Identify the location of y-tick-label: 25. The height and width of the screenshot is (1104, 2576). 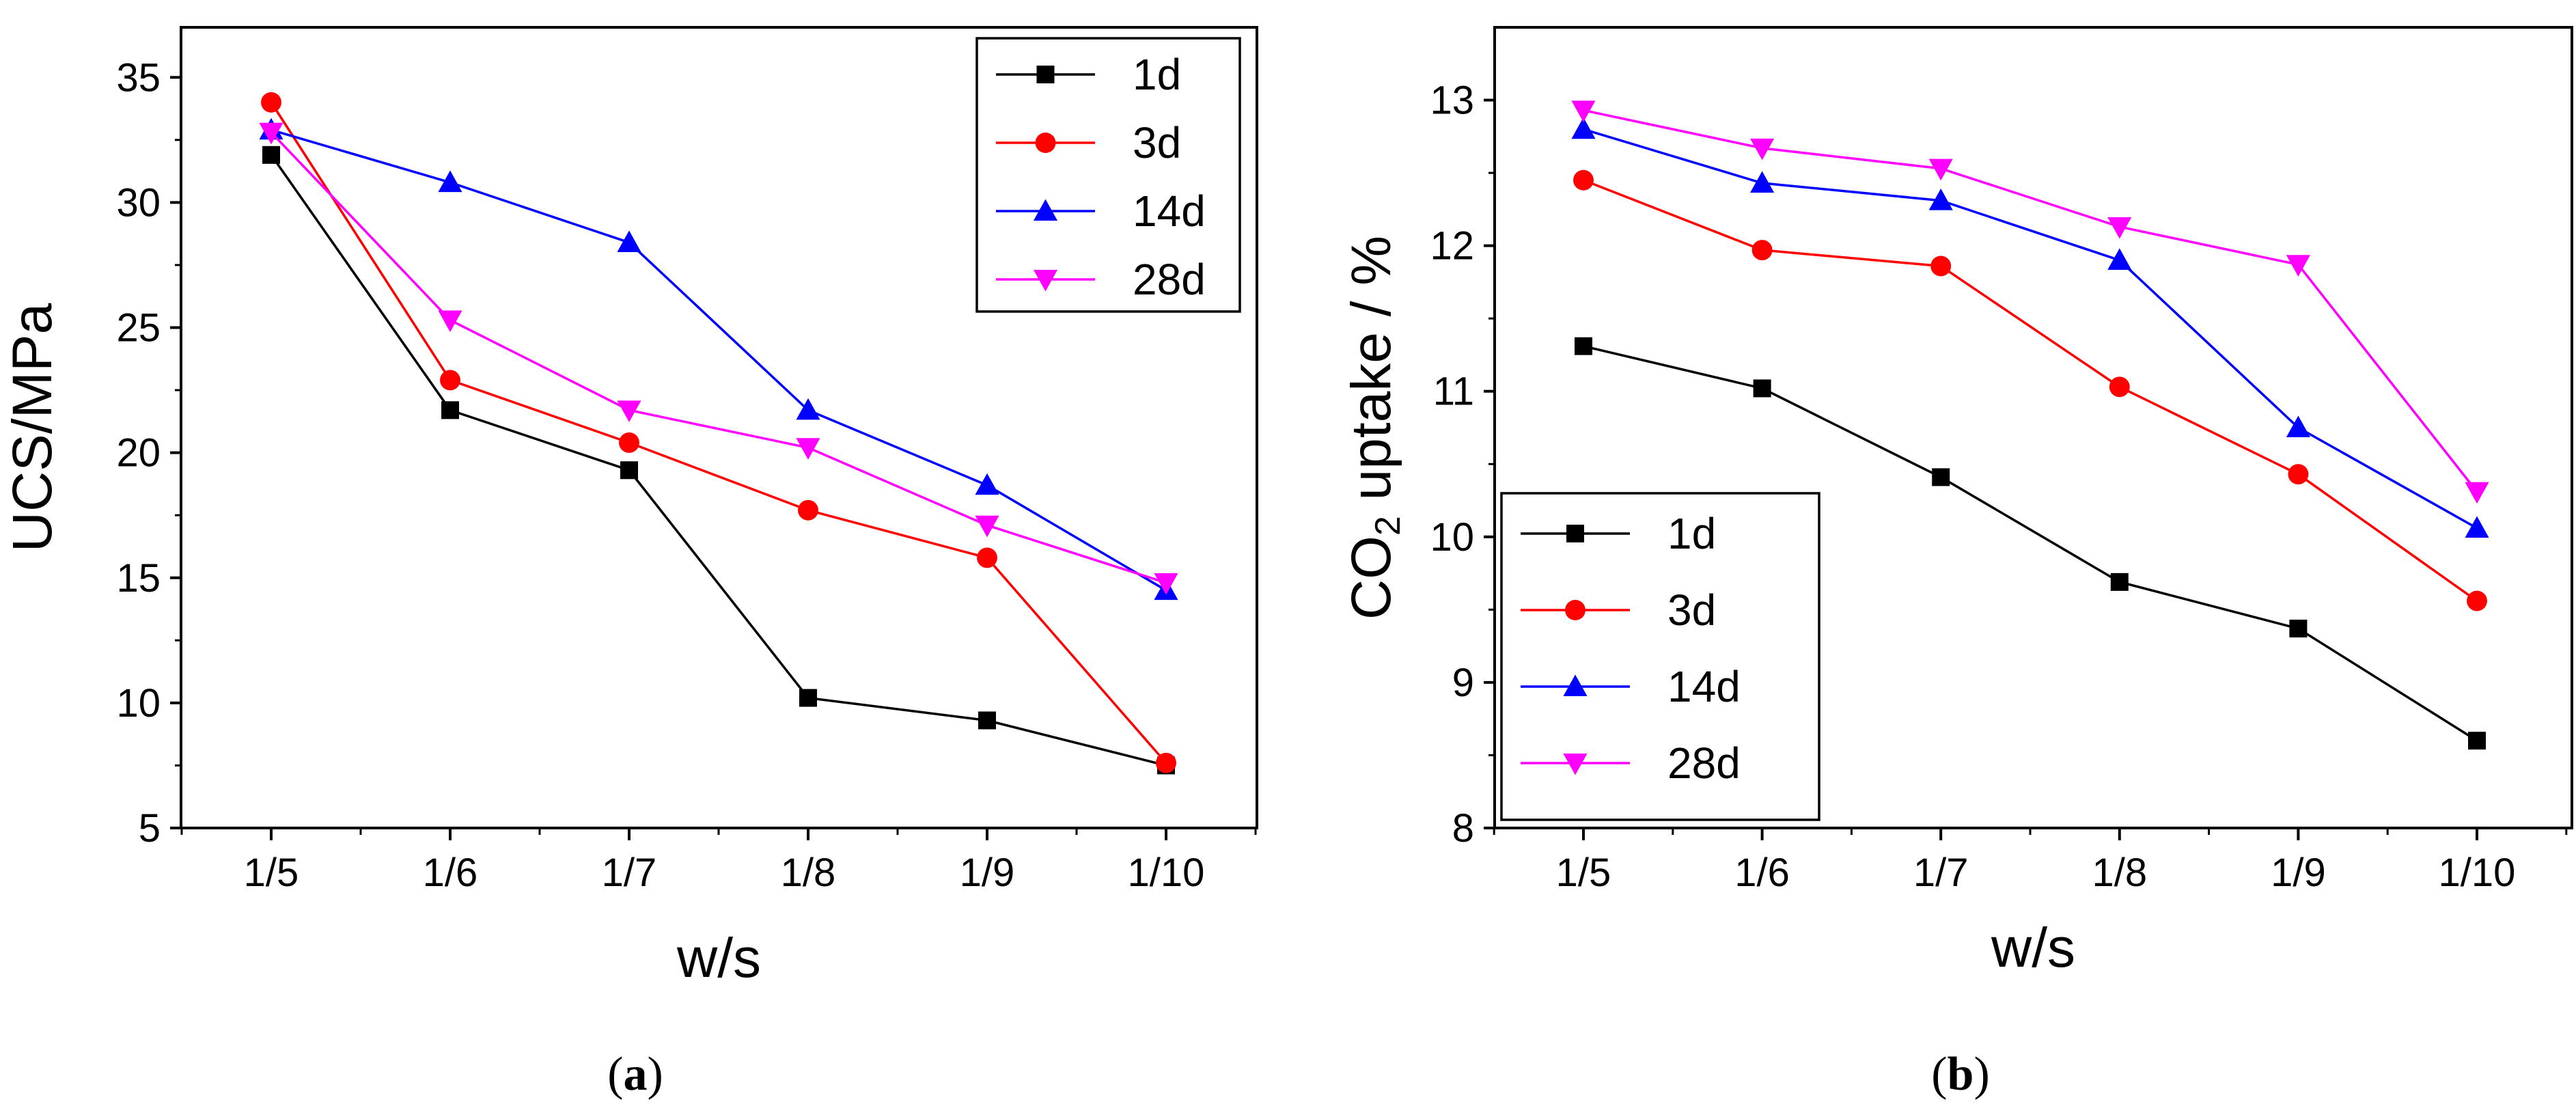
(138, 328).